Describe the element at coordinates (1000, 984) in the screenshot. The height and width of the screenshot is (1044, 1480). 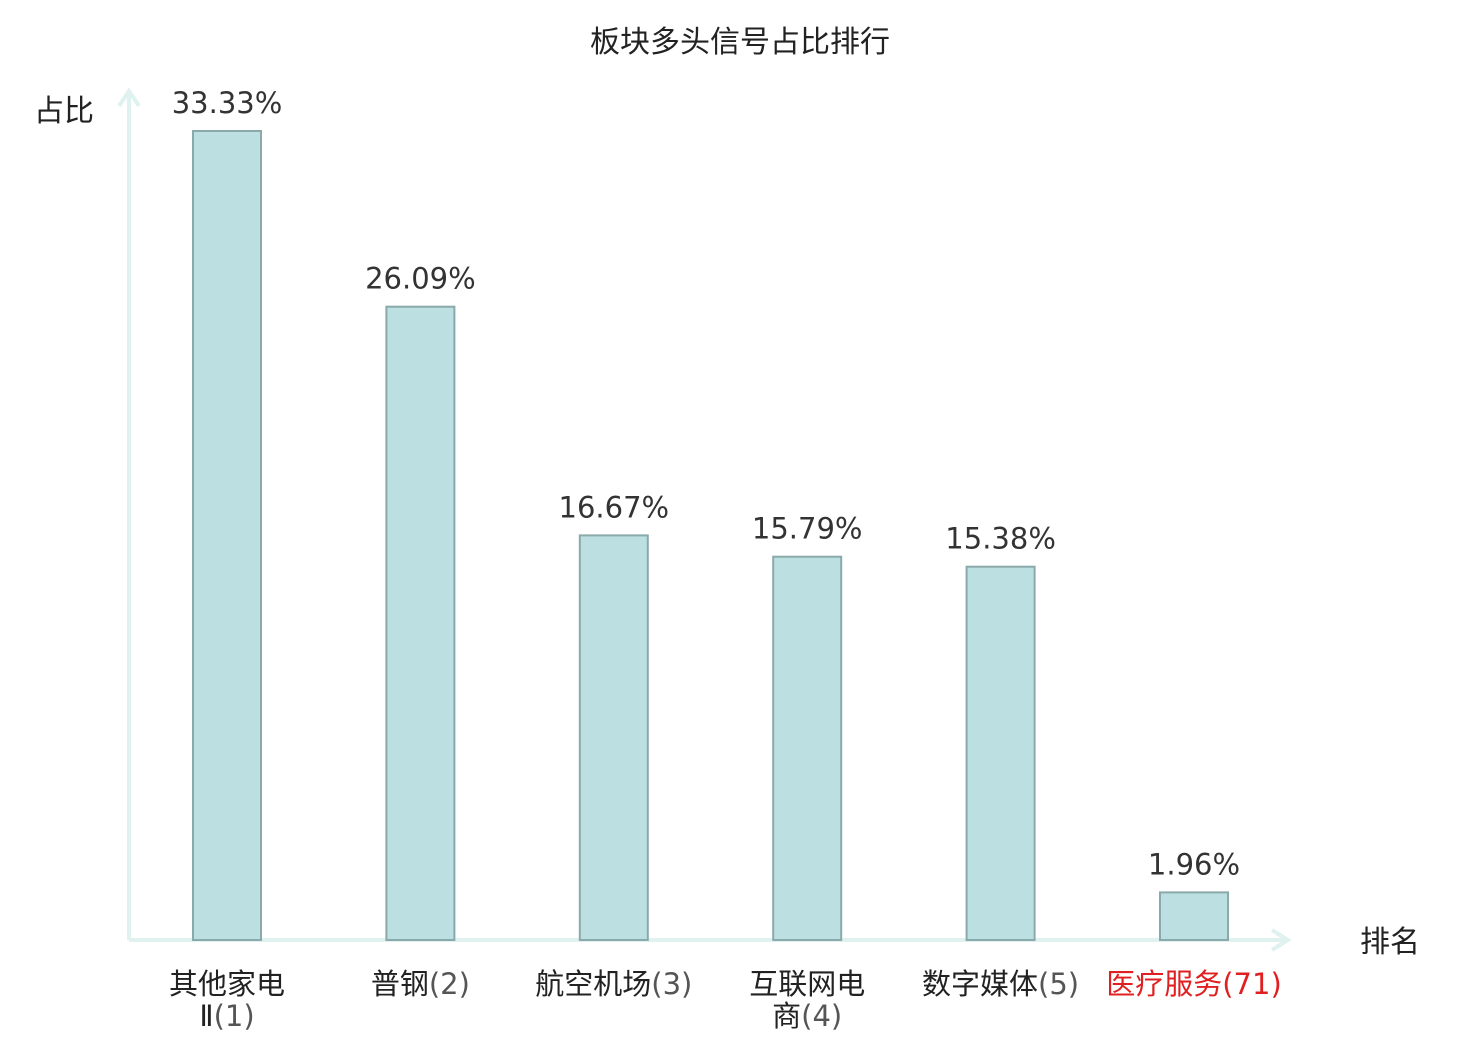
I see `tick-label-5: 数字媒体(5)` at that location.